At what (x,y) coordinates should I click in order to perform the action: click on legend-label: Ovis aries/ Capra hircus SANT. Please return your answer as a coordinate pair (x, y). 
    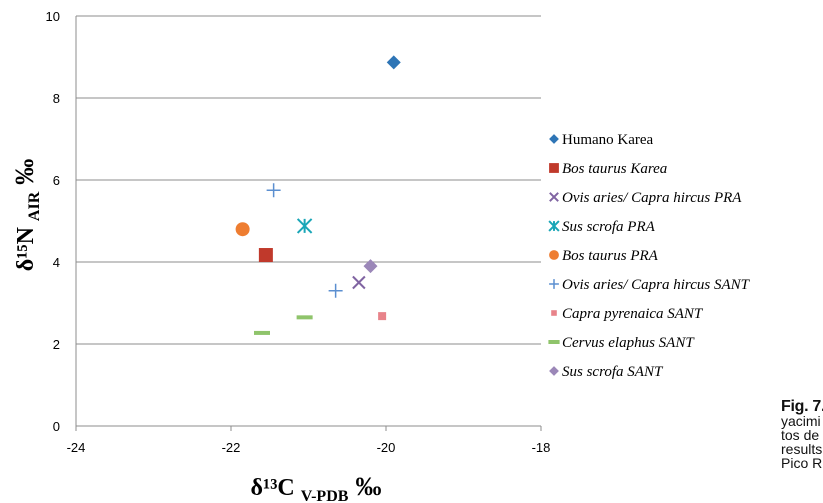
    Looking at the image, I should click on (656, 285).